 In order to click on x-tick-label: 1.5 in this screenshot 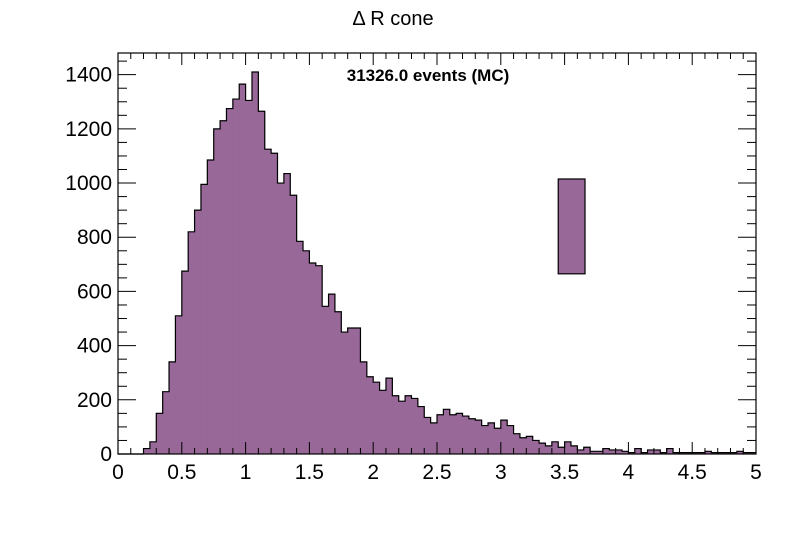, I will do `click(309, 472)`.